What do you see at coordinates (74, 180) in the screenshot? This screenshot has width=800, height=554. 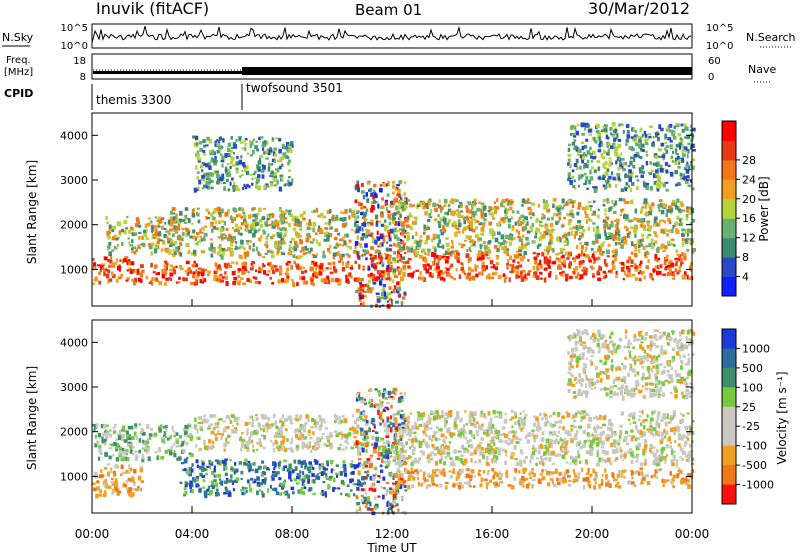 I see `y-tick-label: 3000` at bounding box center [74, 180].